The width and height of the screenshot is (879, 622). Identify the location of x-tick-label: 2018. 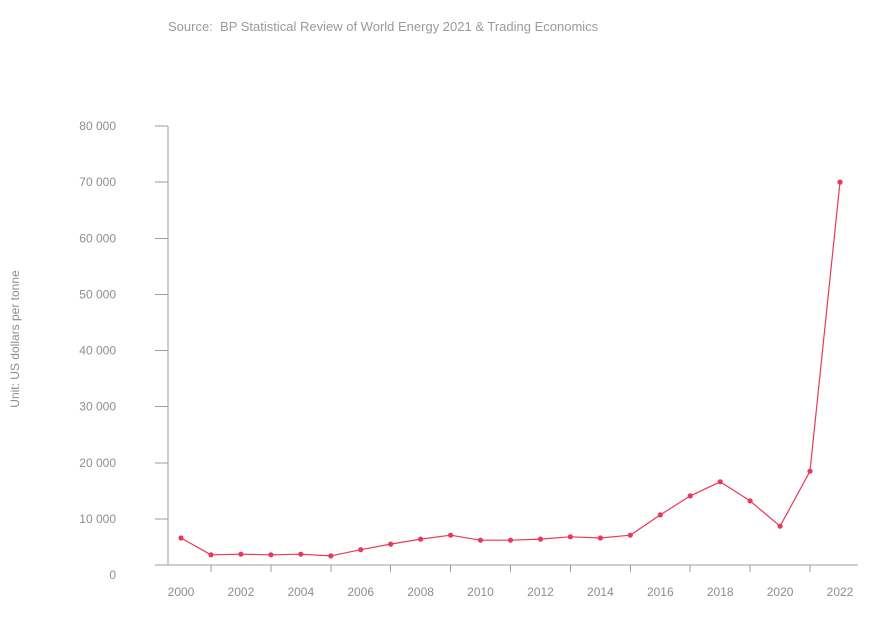
(720, 592).